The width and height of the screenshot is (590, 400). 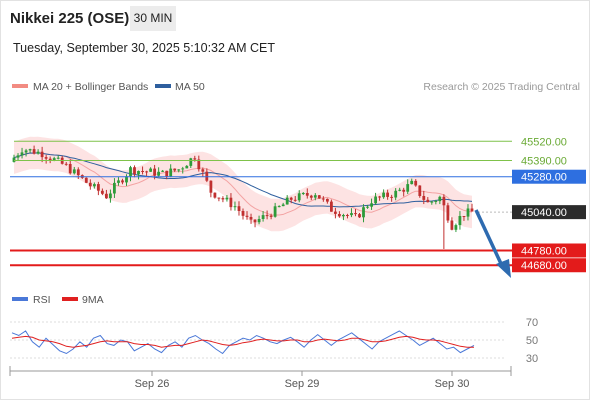 What do you see at coordinates (501, 87) in the screenshot?
I see `copyright-text: Research © 2025 Trading Central` at bounding box center [501, 87].